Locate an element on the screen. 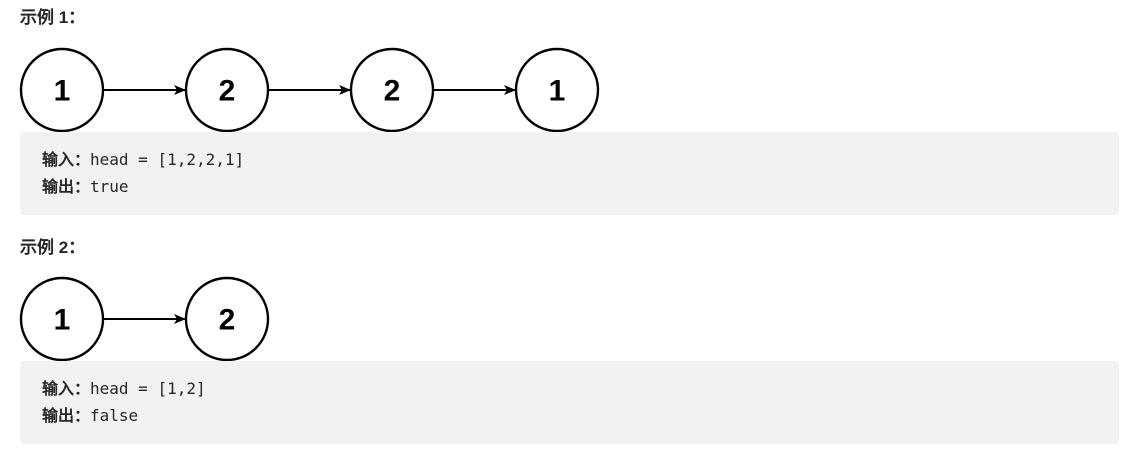 Image resolution: width=1136 pixels, height=454 pixels. input-value: head = [1,2,2,1] is located at coordinates (167, 159).